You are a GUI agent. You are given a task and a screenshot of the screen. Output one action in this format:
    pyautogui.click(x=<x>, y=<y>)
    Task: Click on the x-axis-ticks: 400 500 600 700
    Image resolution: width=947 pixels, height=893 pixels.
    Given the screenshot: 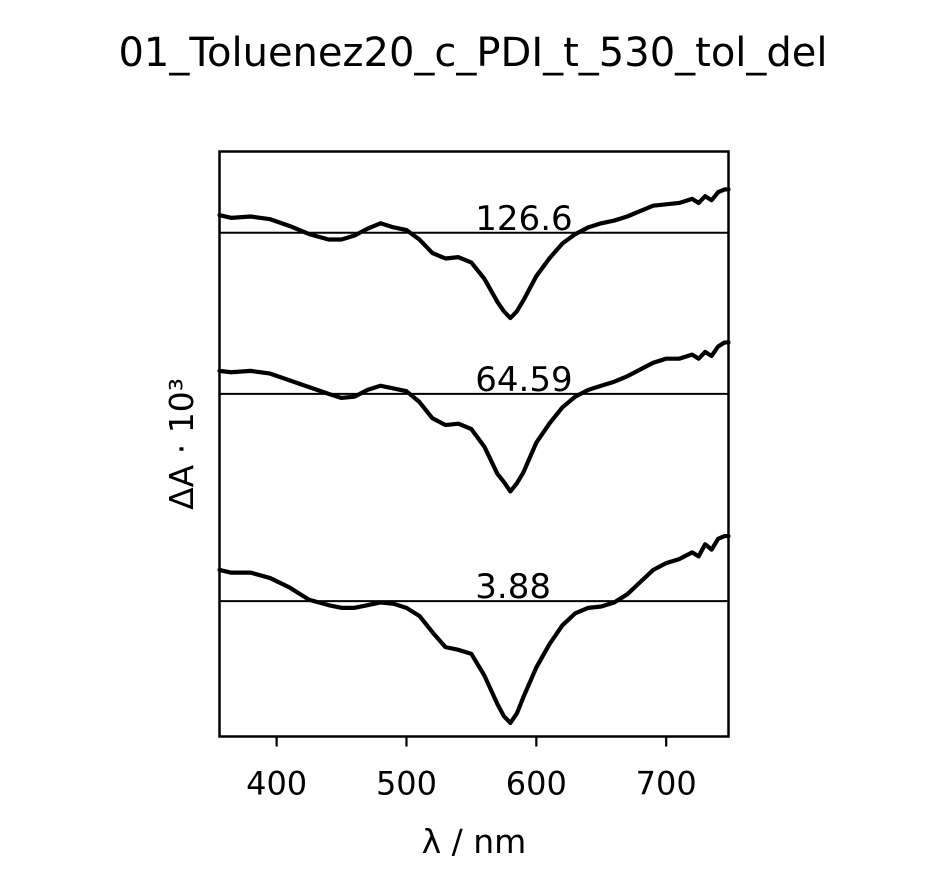 What is the action you would take?
    pyautogui.click(x=471, y=769)
    